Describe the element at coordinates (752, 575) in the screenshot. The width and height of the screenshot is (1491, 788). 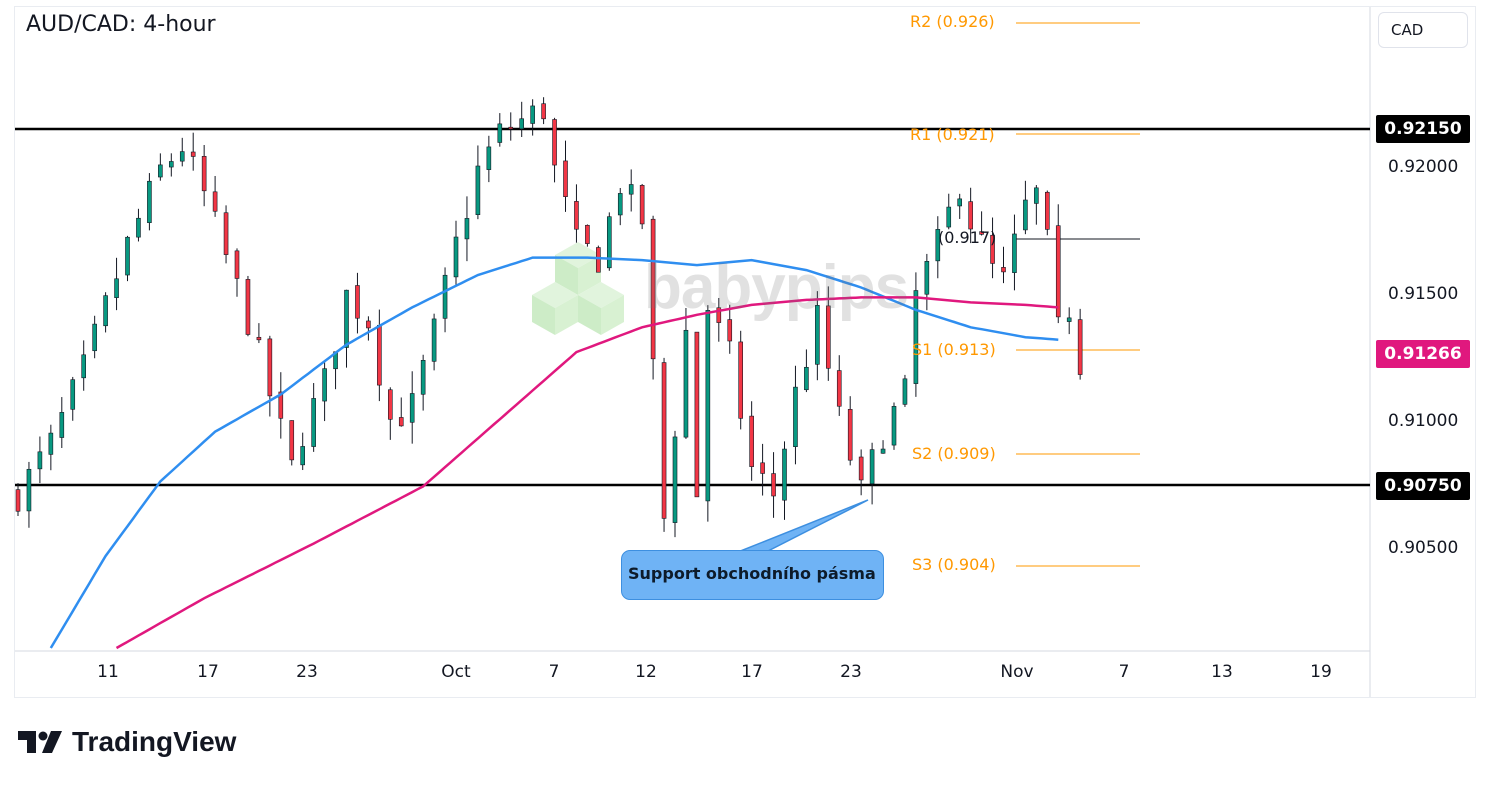
I see `support-callout: Support obchodního pásma` at that location.